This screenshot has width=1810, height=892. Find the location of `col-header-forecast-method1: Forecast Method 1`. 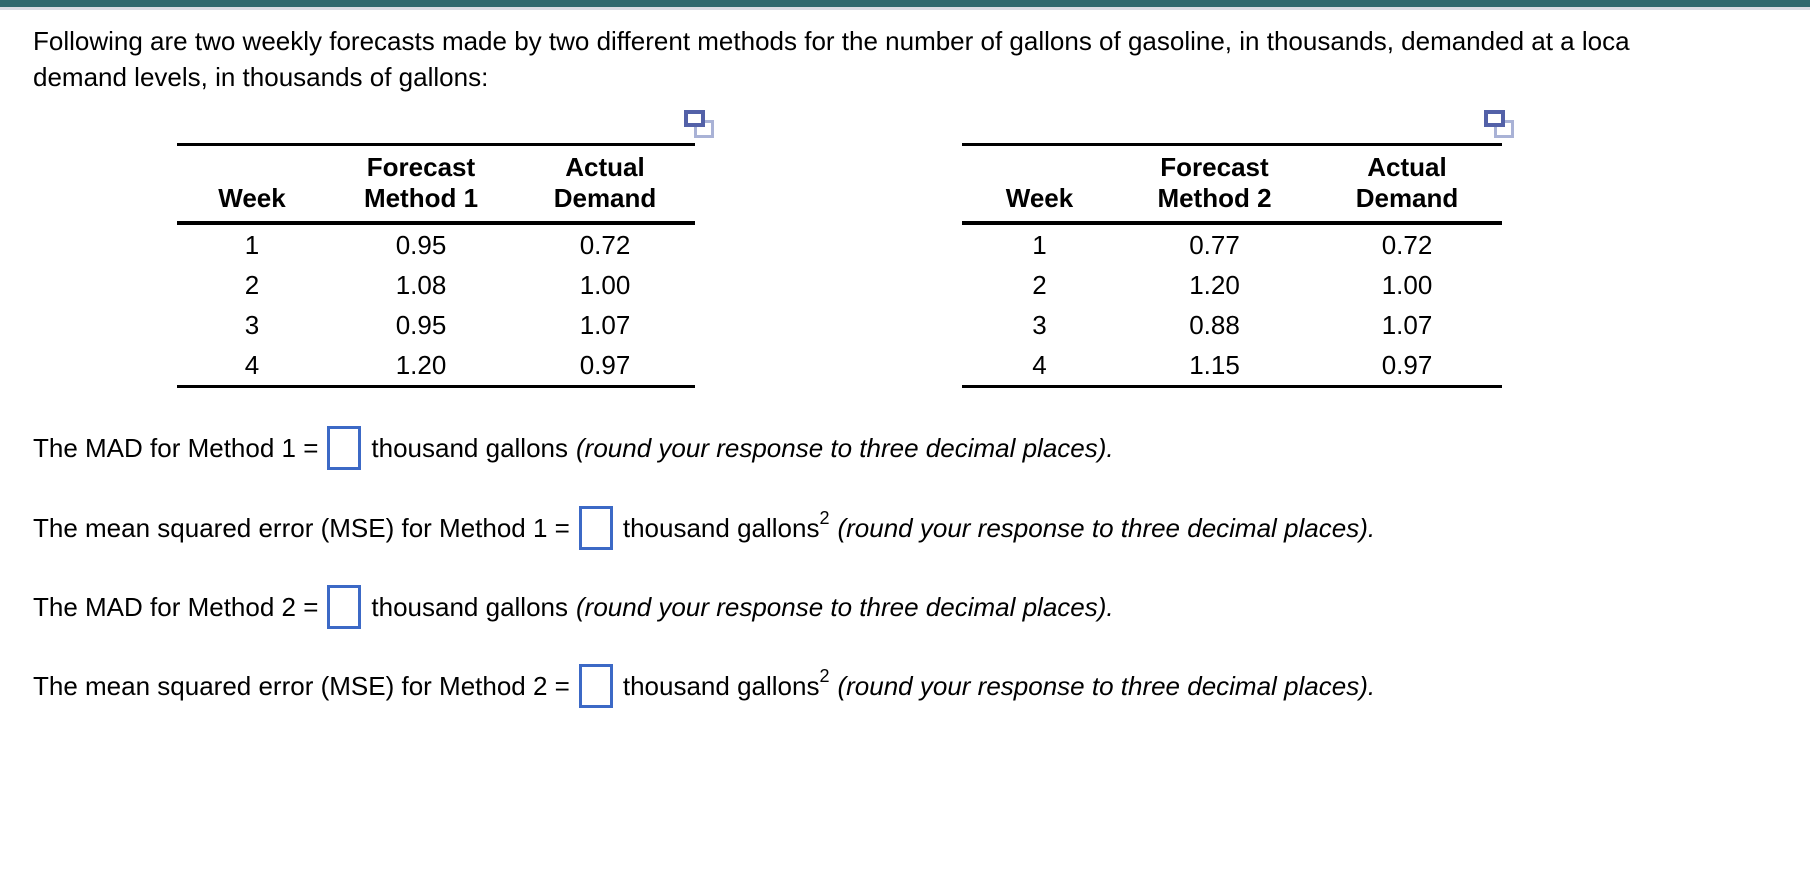

col-header-forecast-method1: Forecast Method 1 is located at coordinates (421, 184).